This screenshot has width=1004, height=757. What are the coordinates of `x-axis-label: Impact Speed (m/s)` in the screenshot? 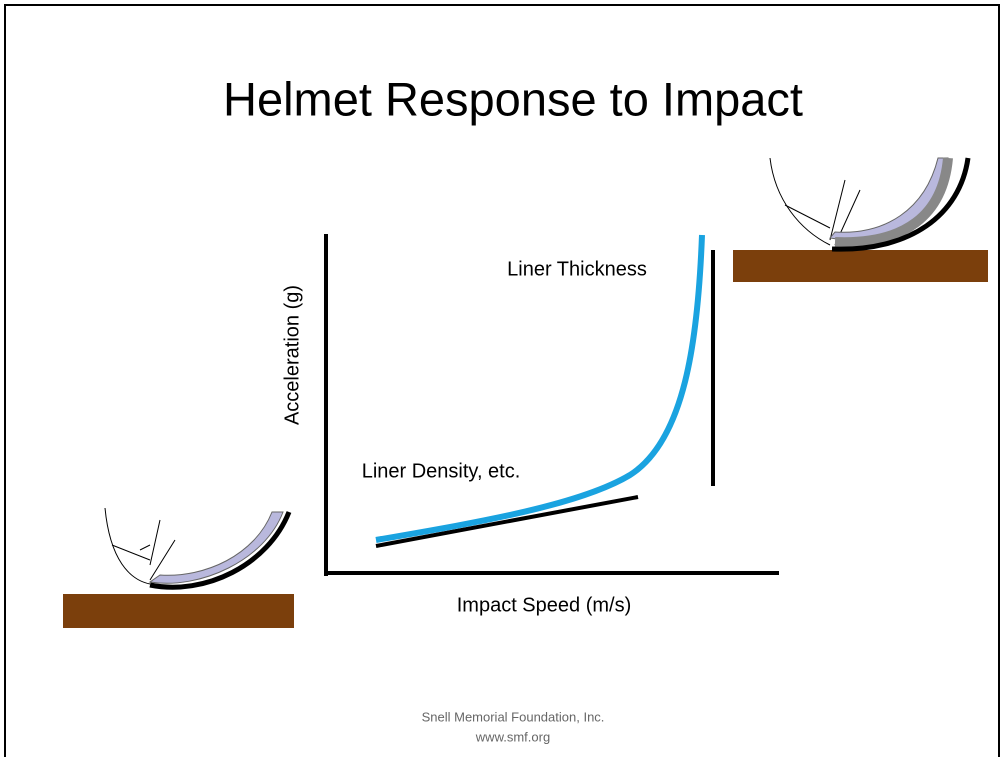 It's located at (544, 605).